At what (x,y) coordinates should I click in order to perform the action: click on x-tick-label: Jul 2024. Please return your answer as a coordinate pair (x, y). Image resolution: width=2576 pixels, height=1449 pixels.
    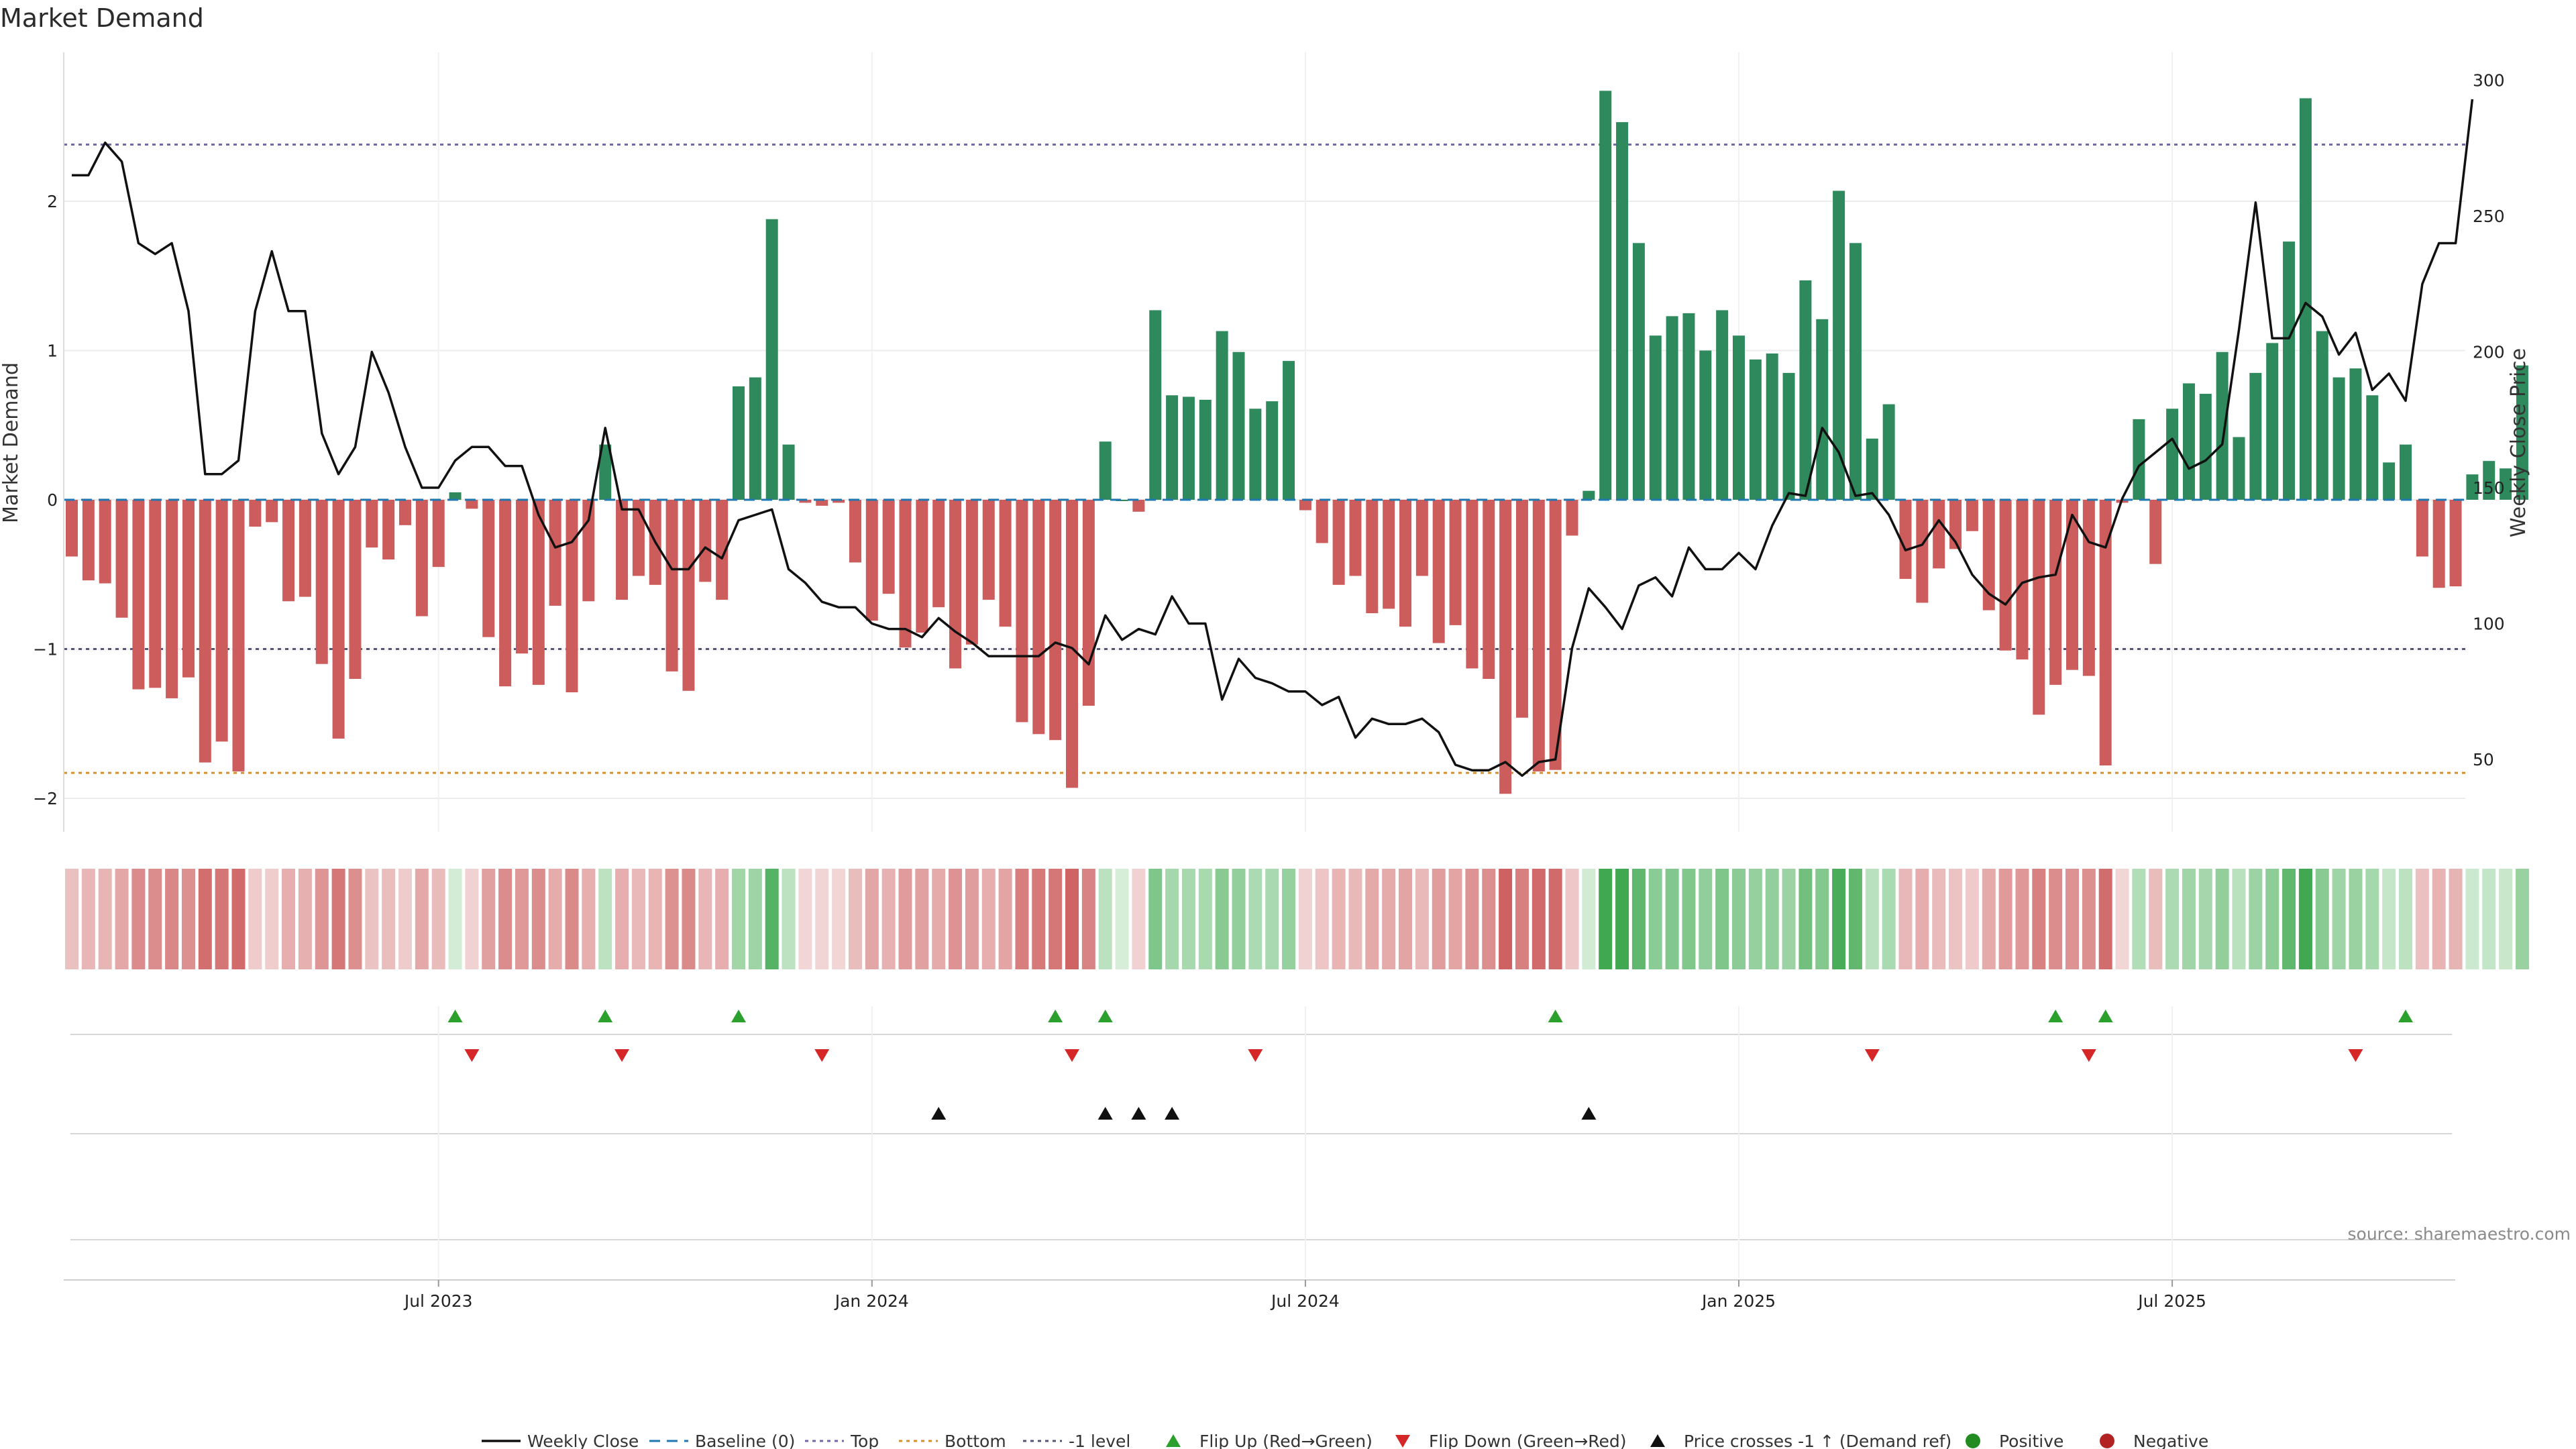
    Looking at the image, I should click on (1305, 1301).